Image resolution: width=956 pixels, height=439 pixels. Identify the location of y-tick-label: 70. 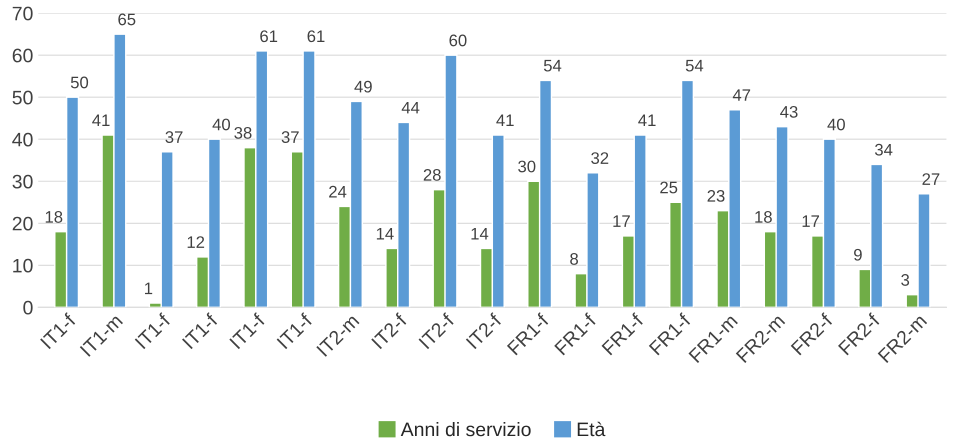
(22, 13).